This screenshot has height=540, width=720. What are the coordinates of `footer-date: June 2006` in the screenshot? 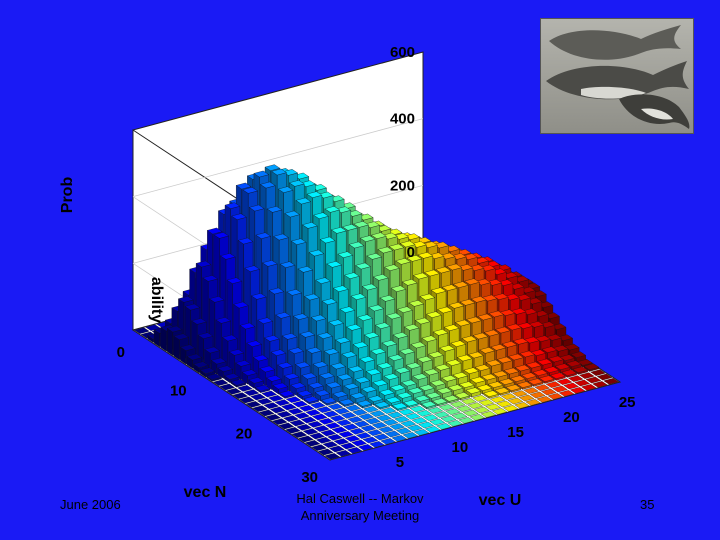 It's located at (90, 504).